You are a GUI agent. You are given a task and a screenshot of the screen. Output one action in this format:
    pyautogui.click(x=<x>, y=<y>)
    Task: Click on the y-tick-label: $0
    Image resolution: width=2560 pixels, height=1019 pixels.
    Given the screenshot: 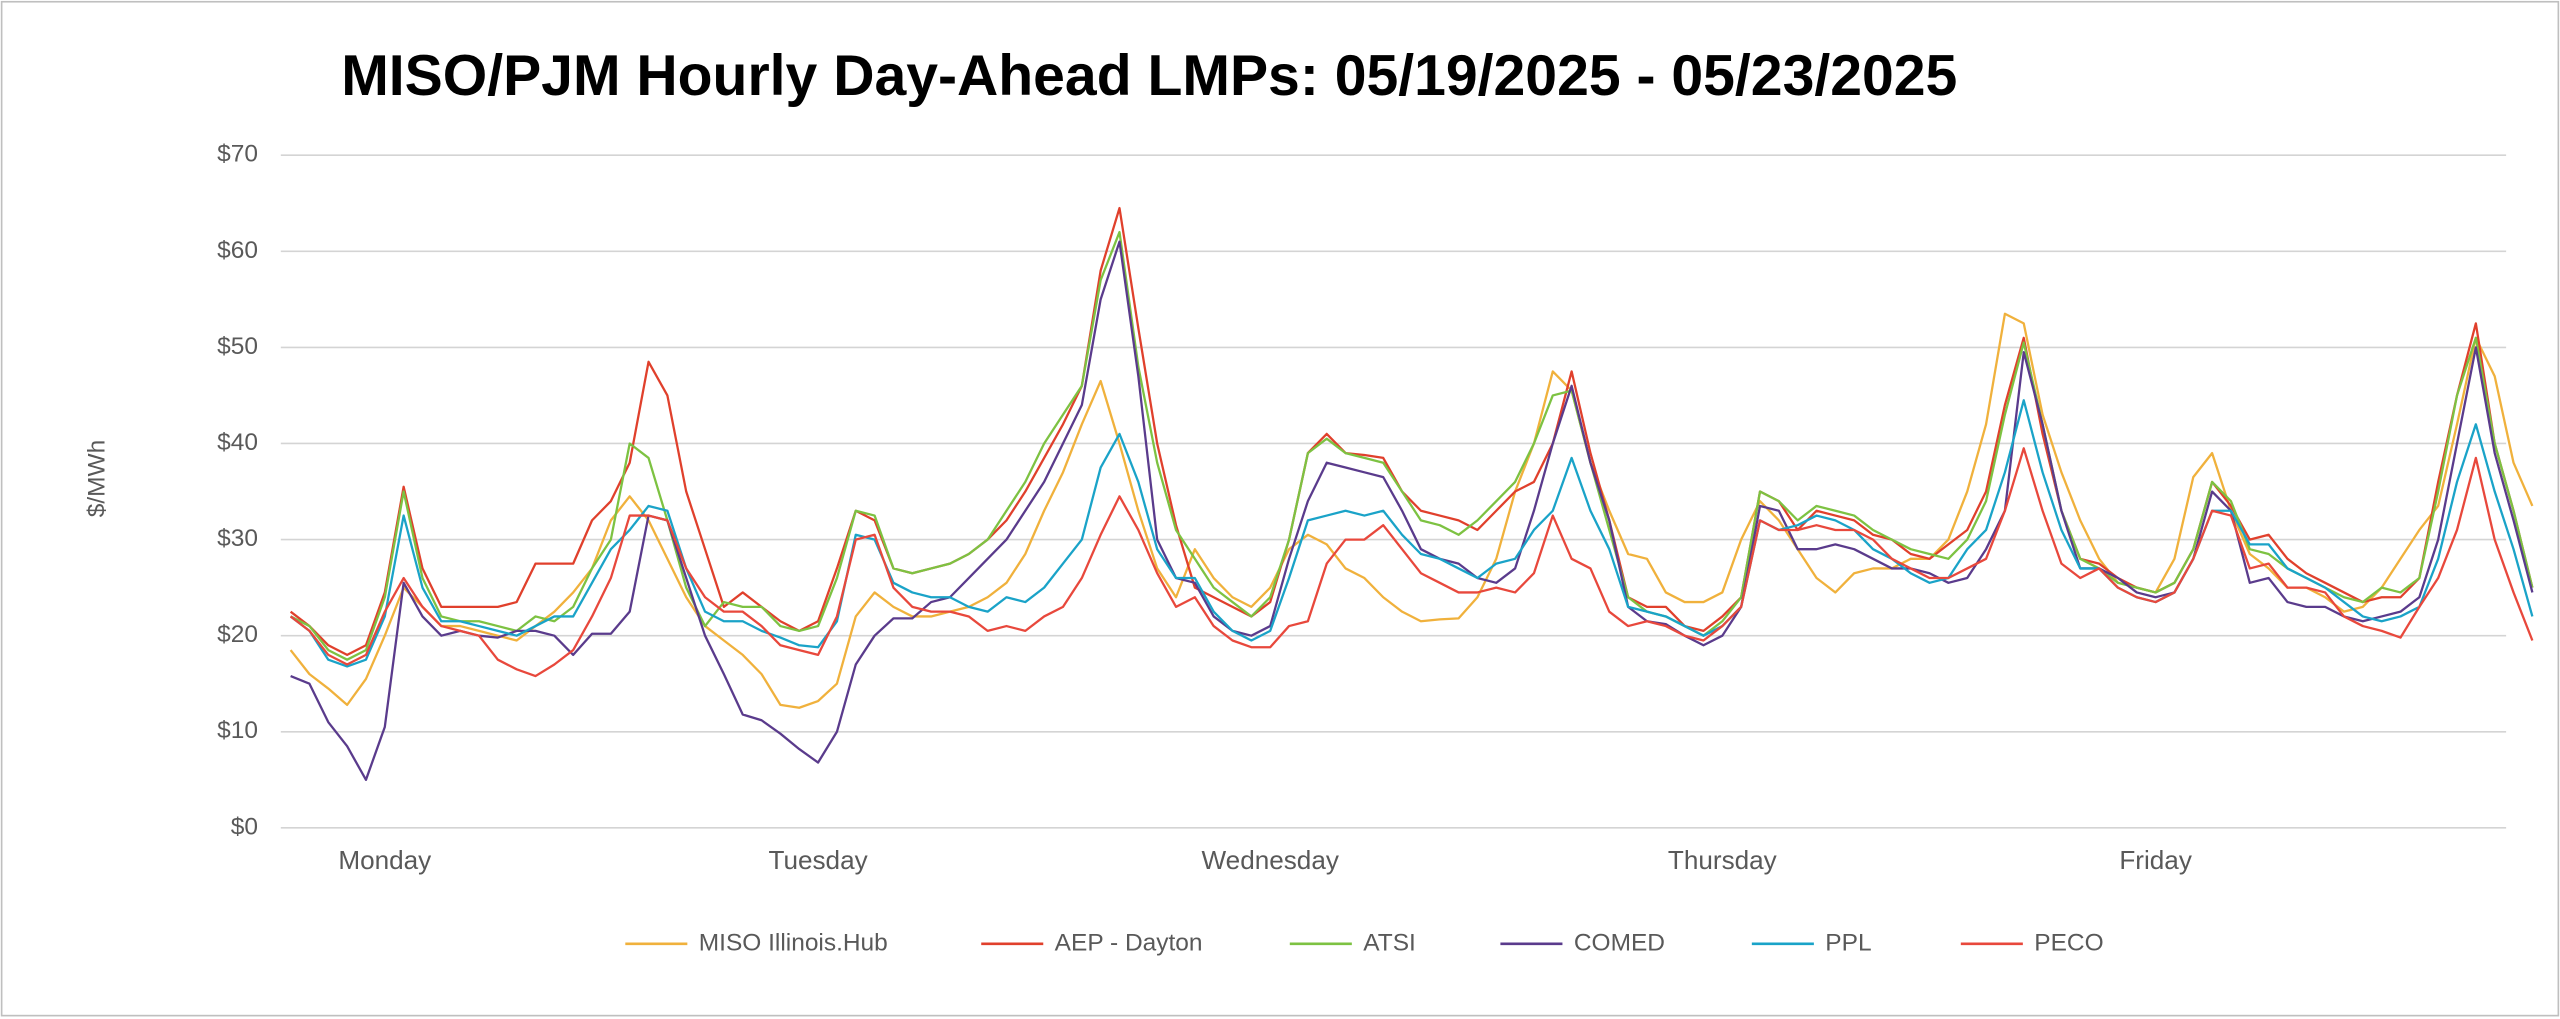 What is the action you would take?
    pyautogui.click(x=244, y=826)
    